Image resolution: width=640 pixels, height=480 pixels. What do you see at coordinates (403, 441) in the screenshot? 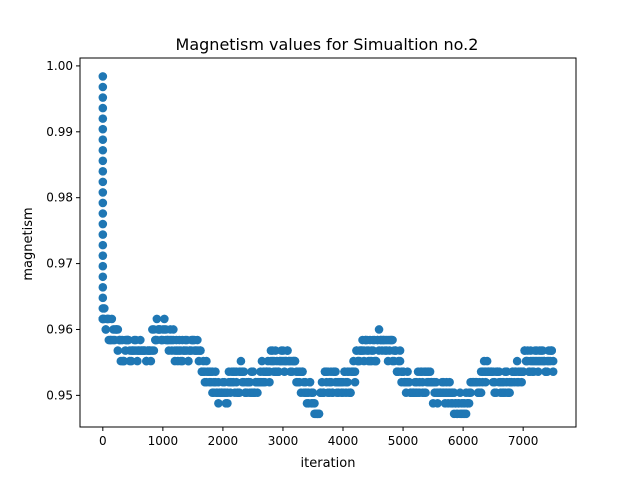
I see `x-tick-label: 5000` at bounding box center [403, 441].